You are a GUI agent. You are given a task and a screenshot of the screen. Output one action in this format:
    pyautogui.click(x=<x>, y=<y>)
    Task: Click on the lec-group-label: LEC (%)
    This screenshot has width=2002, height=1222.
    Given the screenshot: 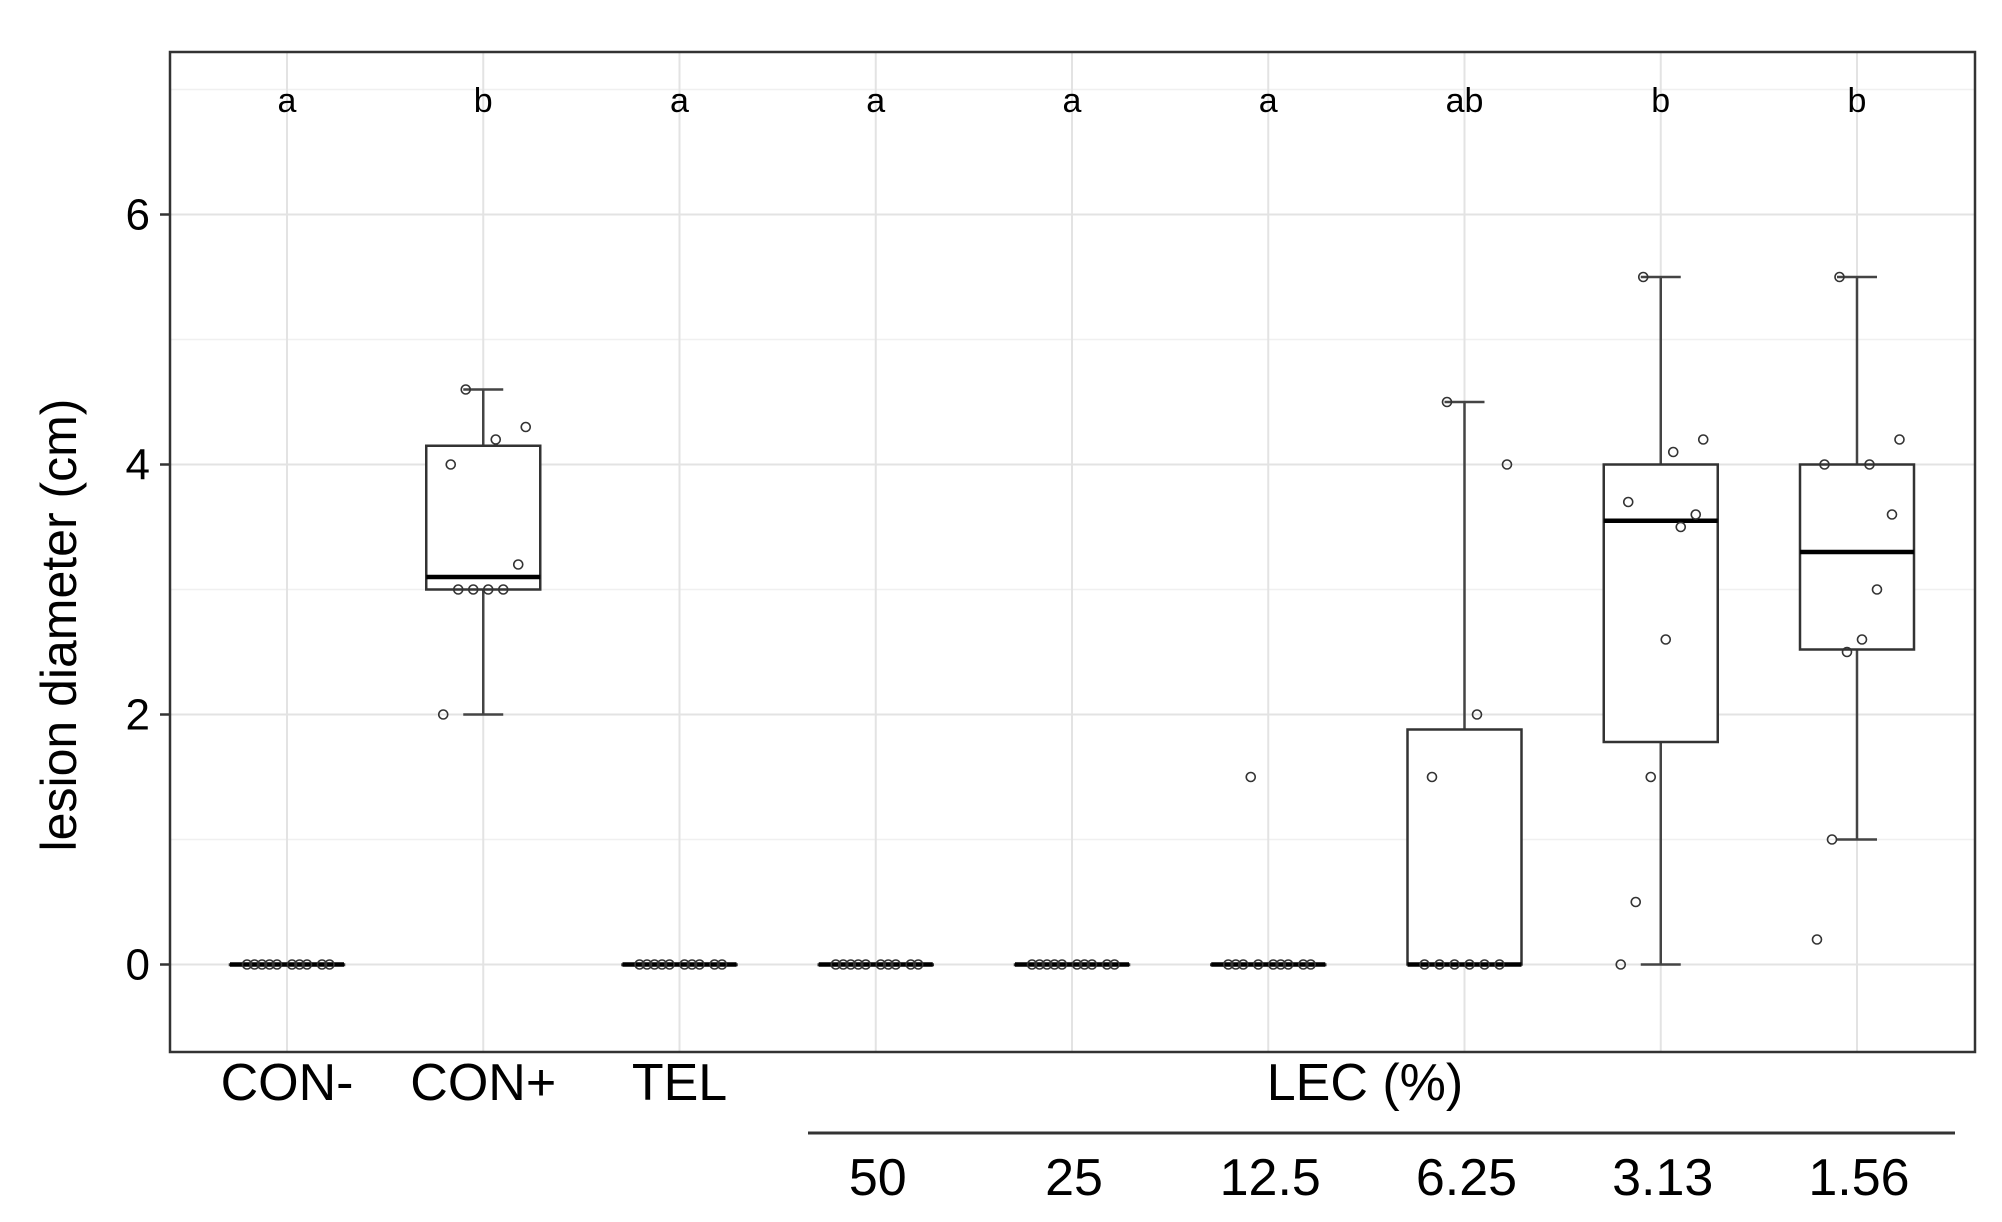 What is the action you would take?
    pyautogui.click(x=1365, y=1083)
    